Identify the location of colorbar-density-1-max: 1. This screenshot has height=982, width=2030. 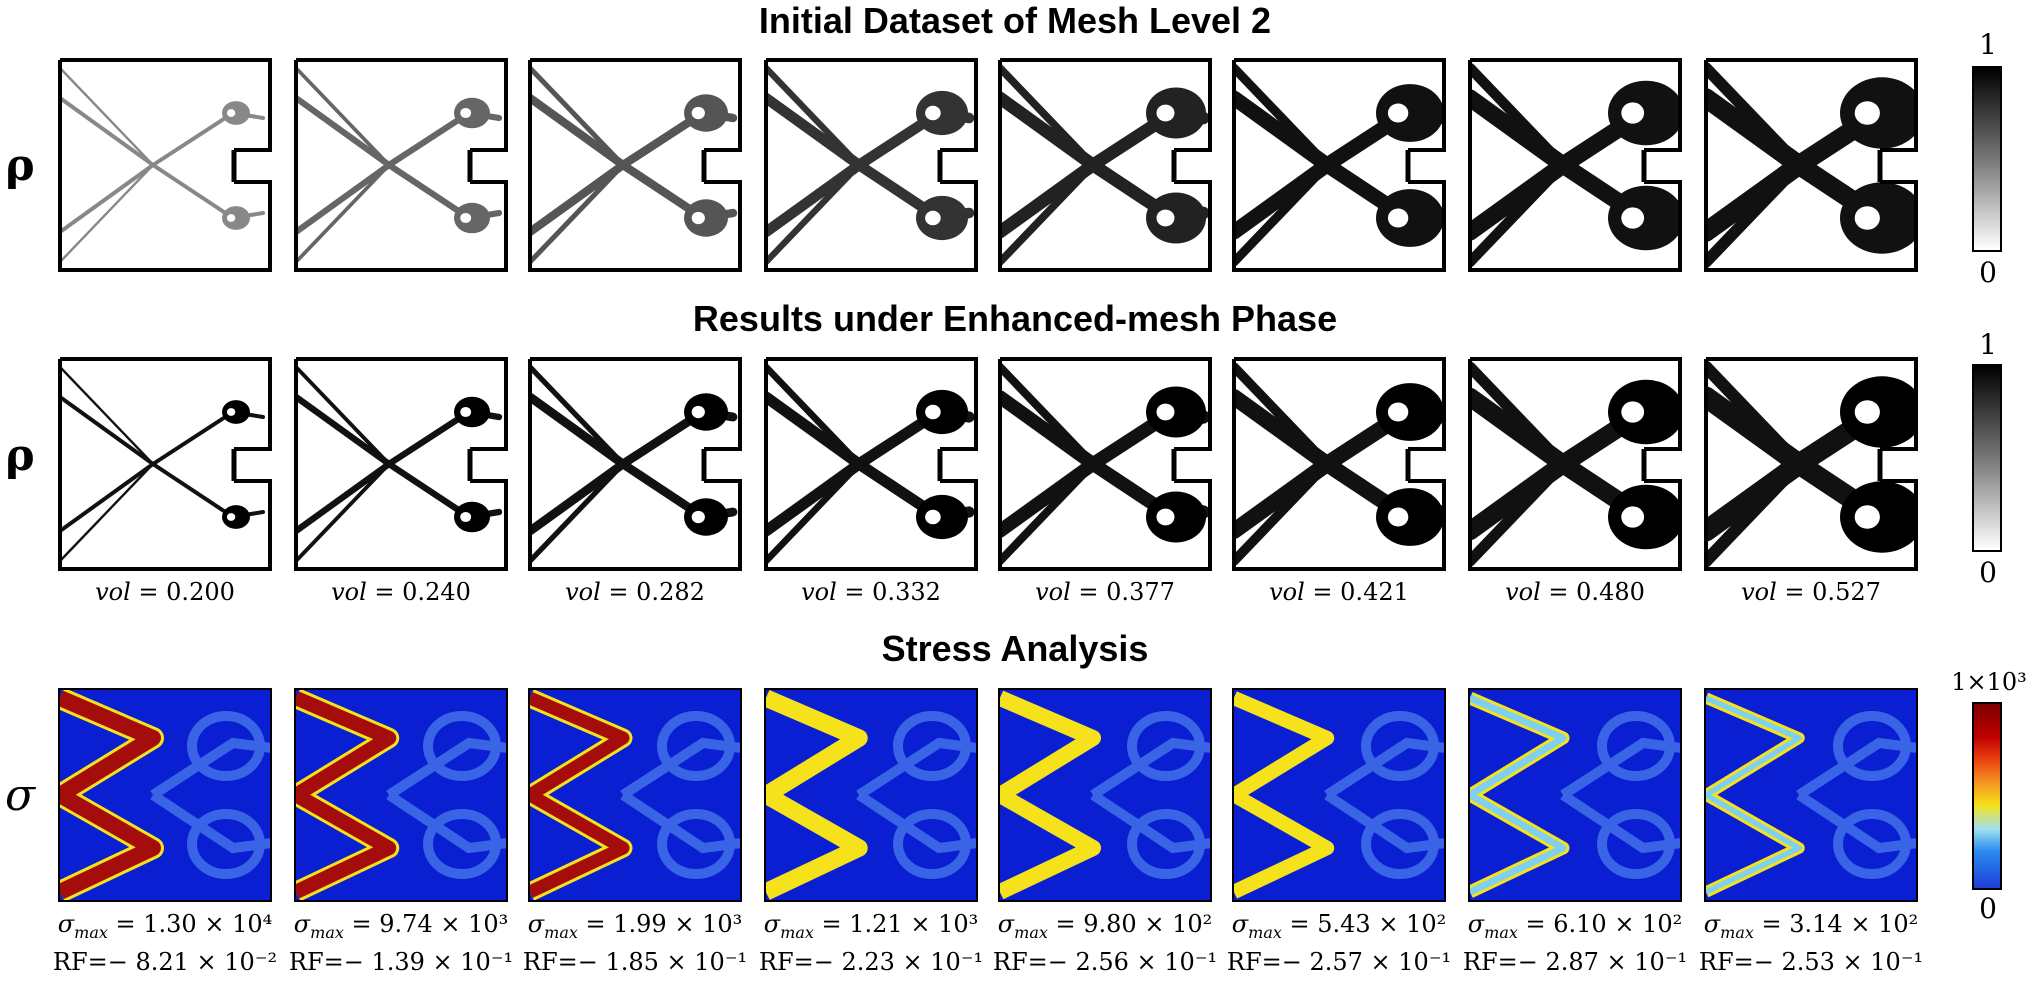
(1988, 44).